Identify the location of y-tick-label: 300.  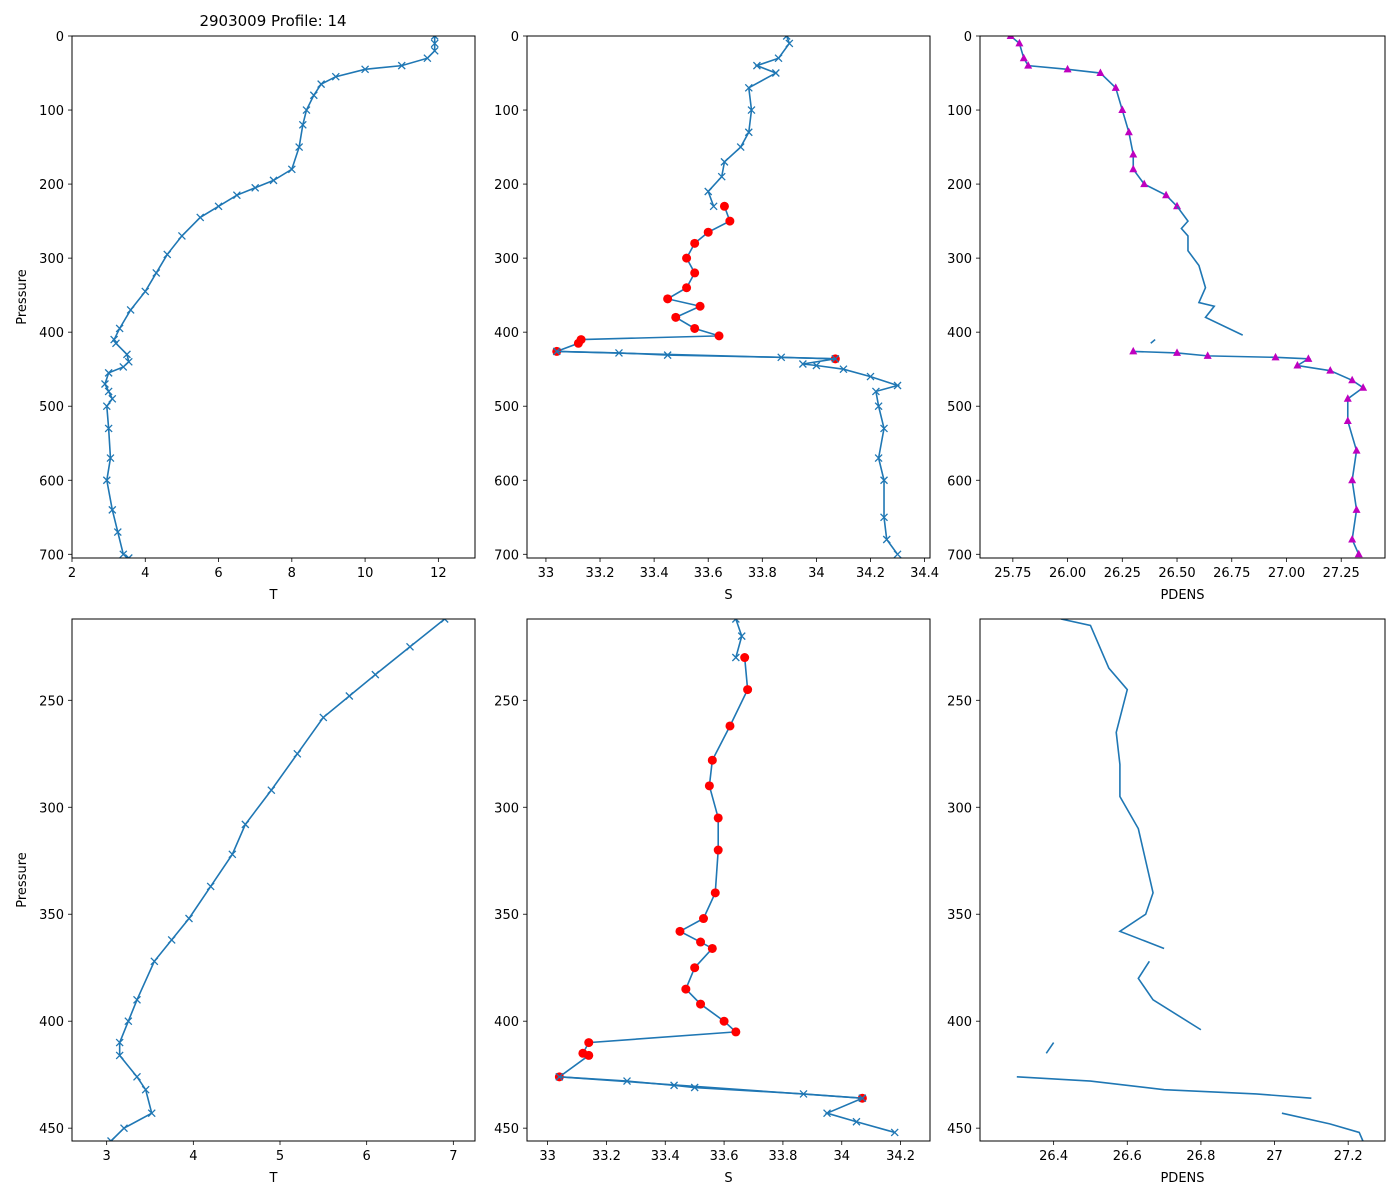
(959, 259).